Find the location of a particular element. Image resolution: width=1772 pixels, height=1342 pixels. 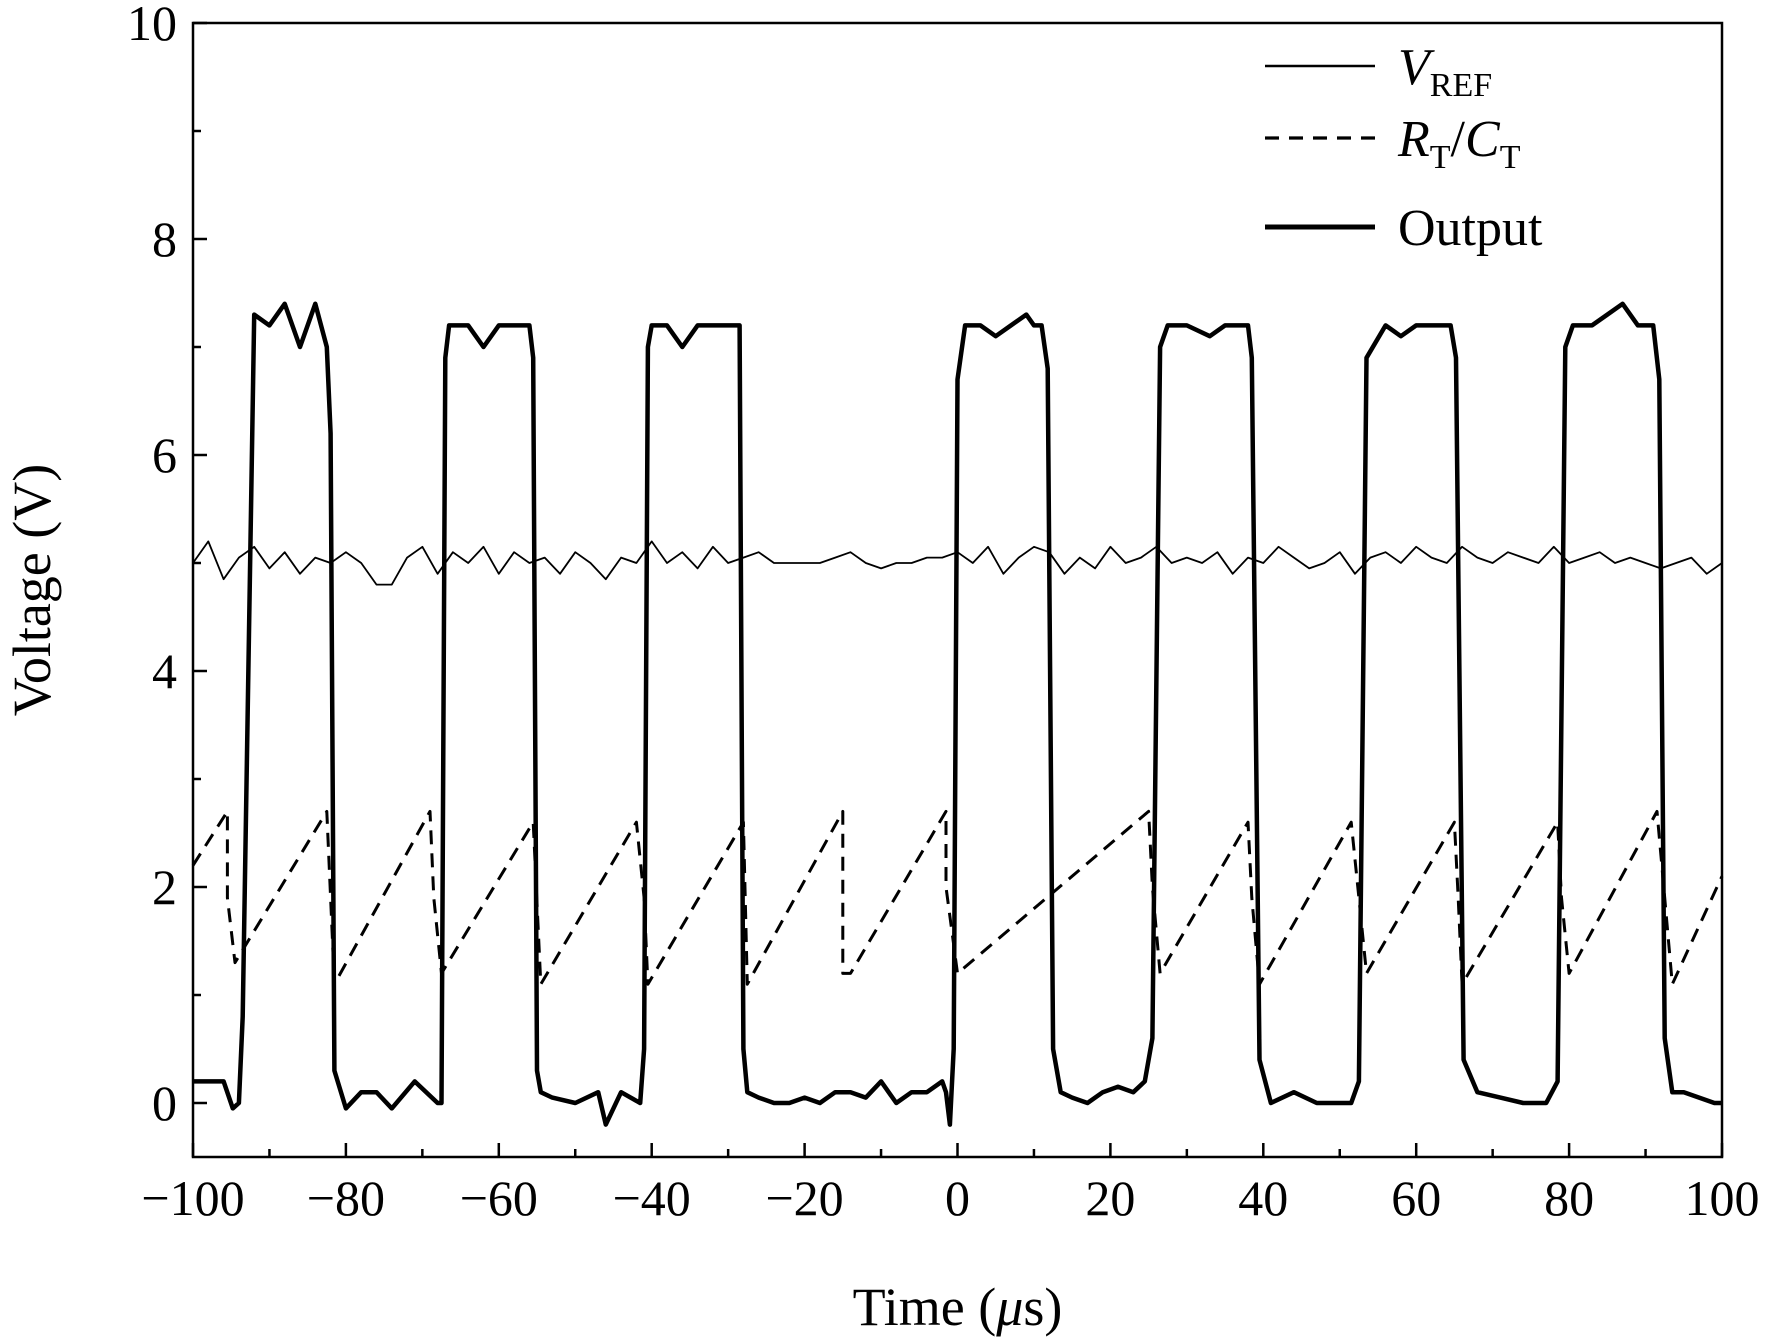

legend-label-vref: VREF is located at coordinates (1445, 71).